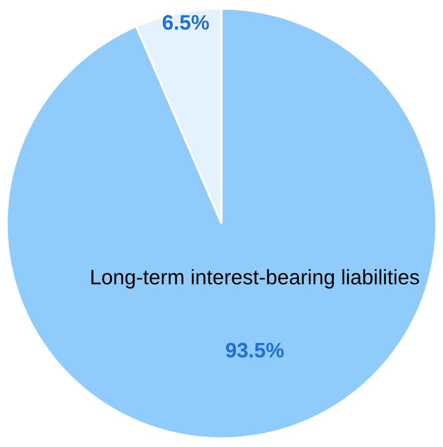 This screenshot has width=443, height=447. I want to click on data-label: 6.5%, so click(185, 22).